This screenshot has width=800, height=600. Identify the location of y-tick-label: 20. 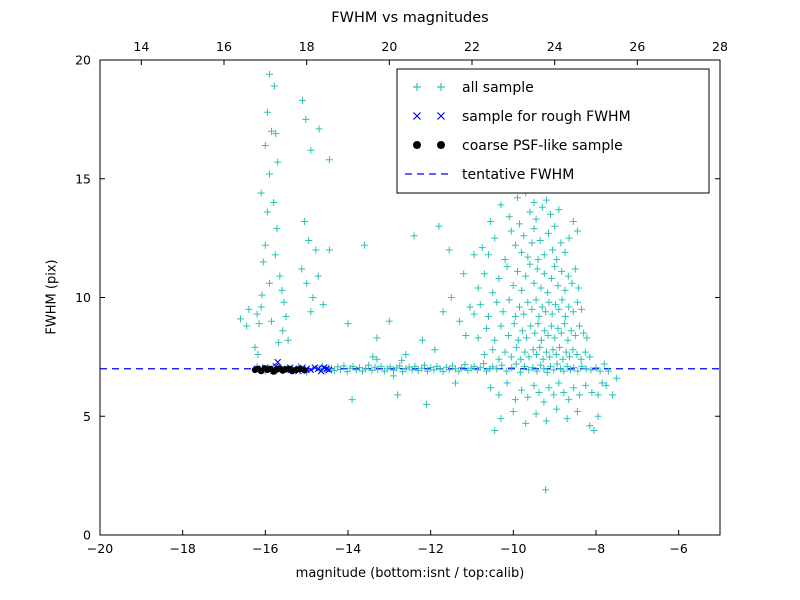
(83, 60).